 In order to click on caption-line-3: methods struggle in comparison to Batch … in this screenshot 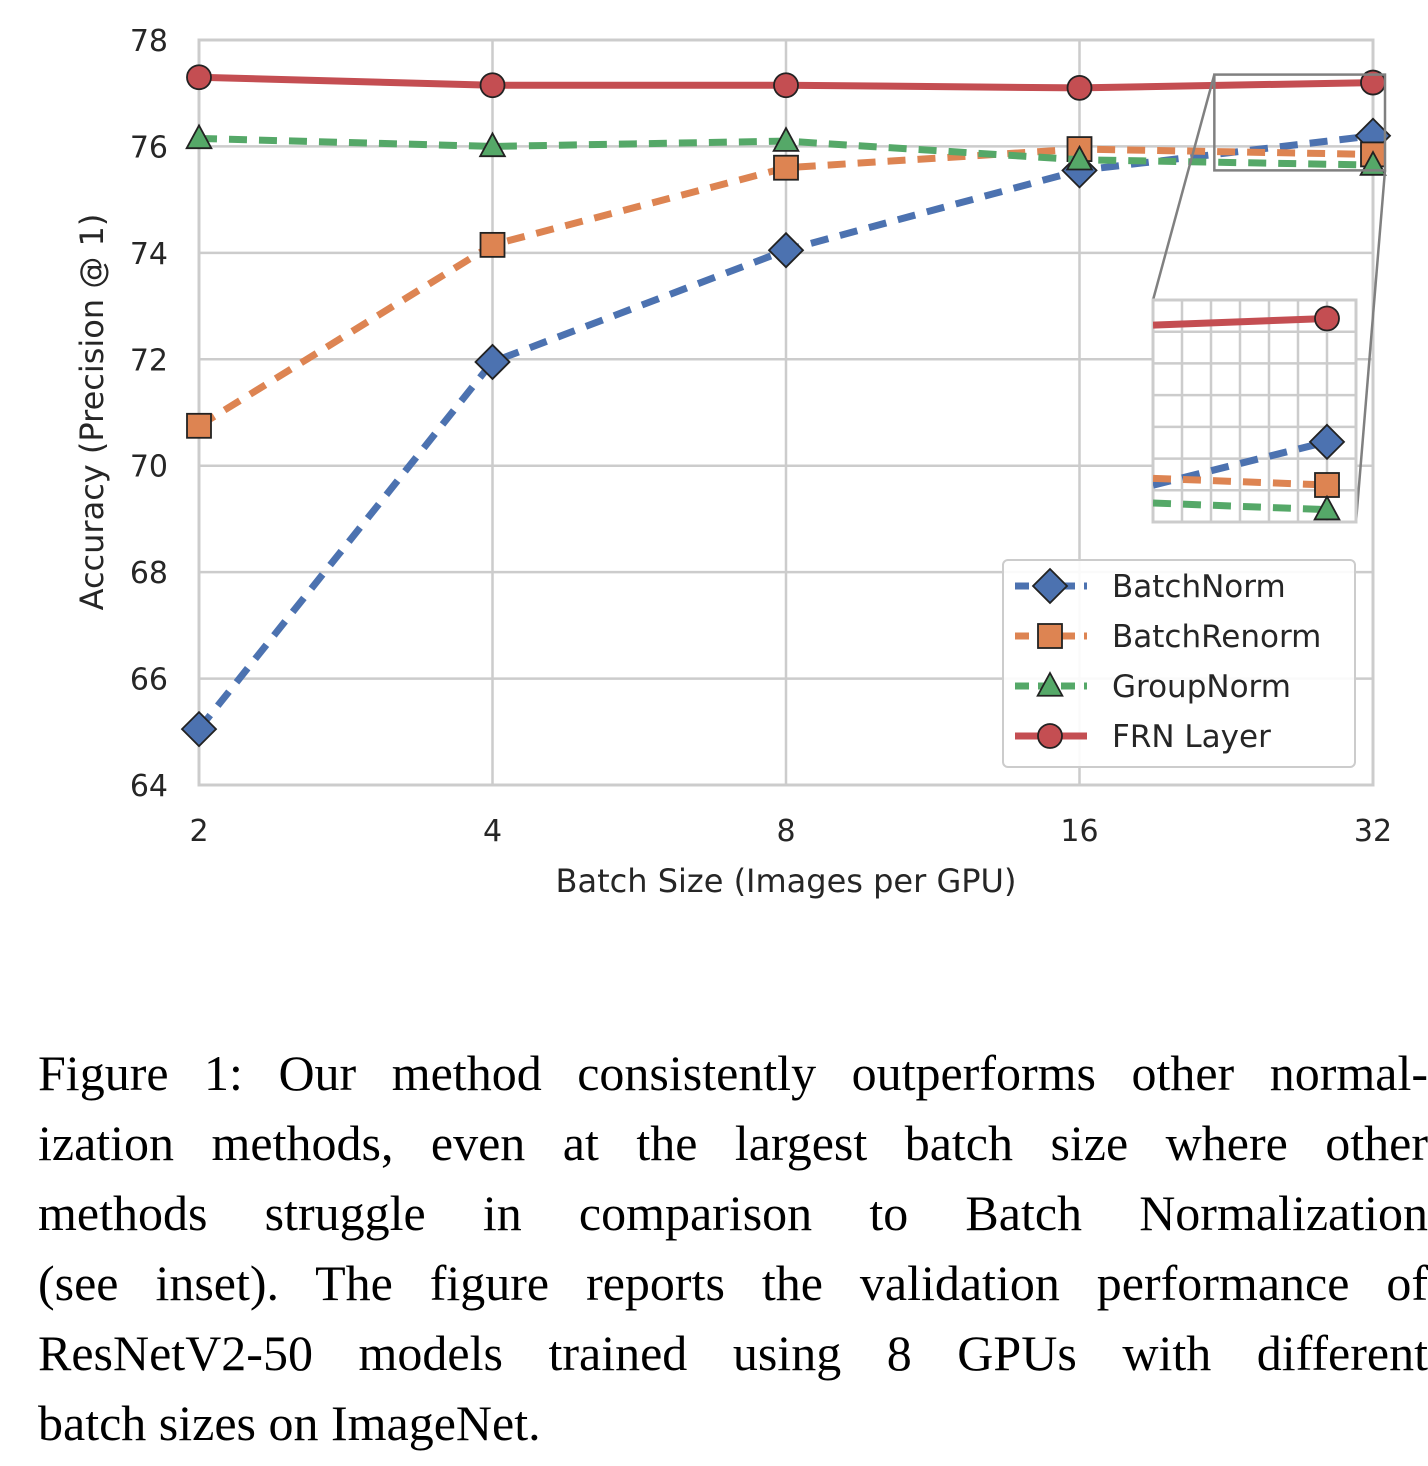, I will do `click(733, 1213)`.